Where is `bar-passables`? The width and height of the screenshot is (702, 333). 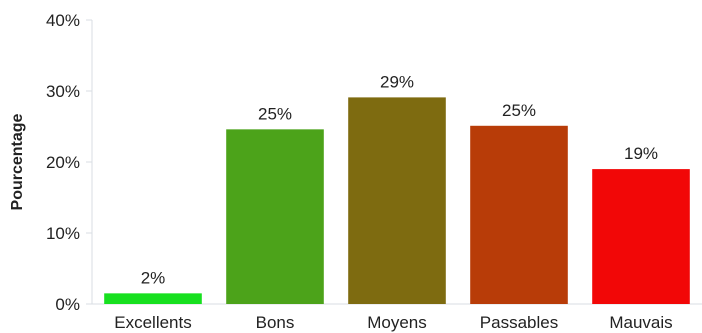
bar-passables is located at coordinates (519, 214).